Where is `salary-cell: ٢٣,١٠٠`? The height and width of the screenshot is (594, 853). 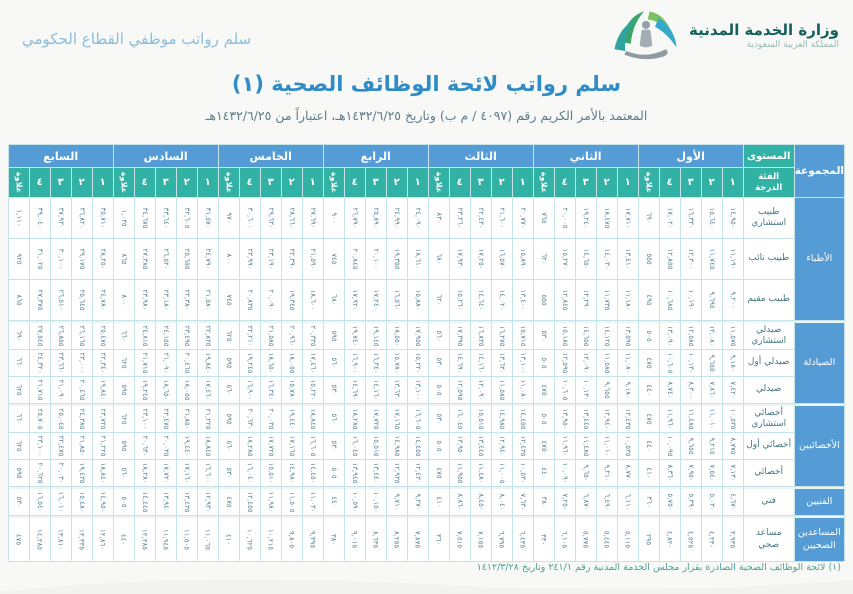 salary-cell: ٢٣,١٠٠ is located at coordinates (39, 446).